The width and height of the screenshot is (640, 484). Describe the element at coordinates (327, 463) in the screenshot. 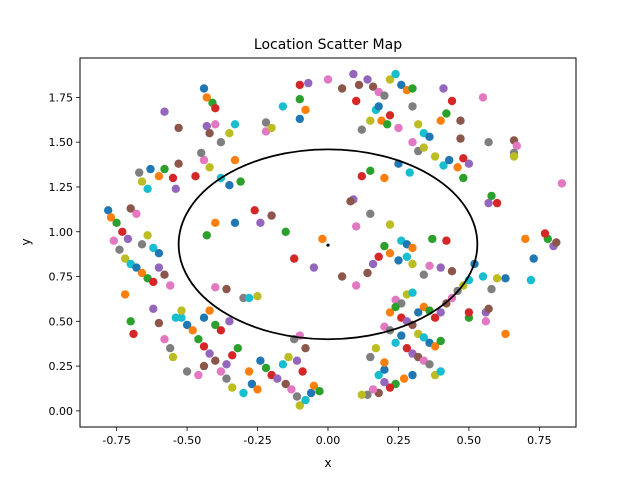

I see `x-axis-label: x` at that location.